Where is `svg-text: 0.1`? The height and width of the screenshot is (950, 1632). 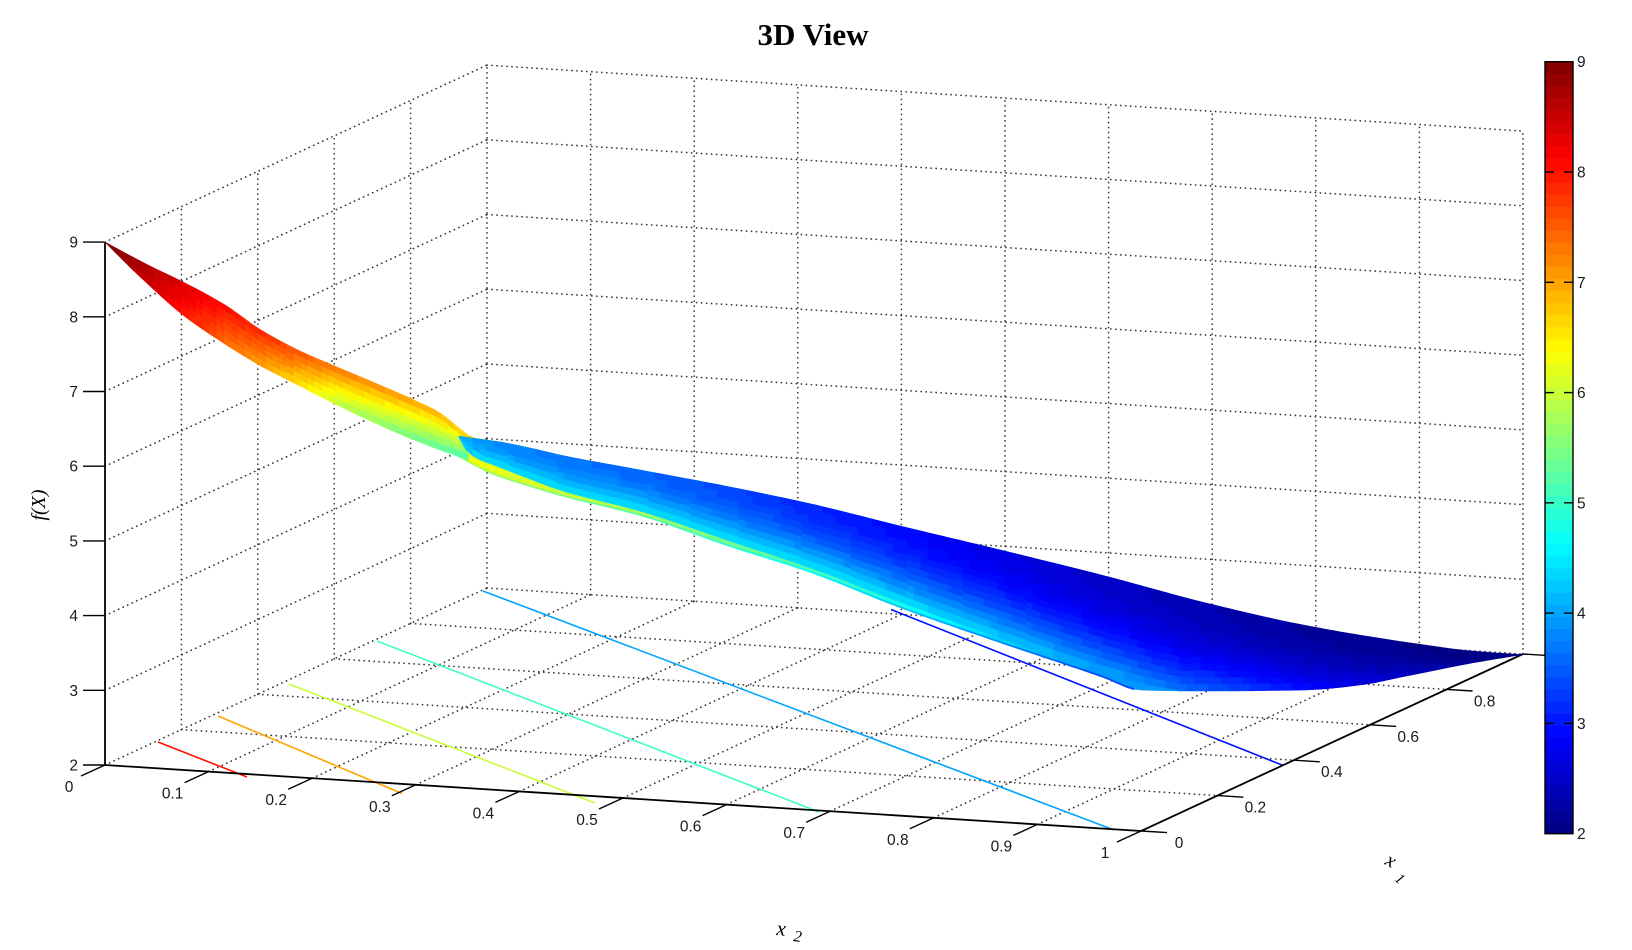 svg-text: 0.1 is located at coordinates (173, 794).